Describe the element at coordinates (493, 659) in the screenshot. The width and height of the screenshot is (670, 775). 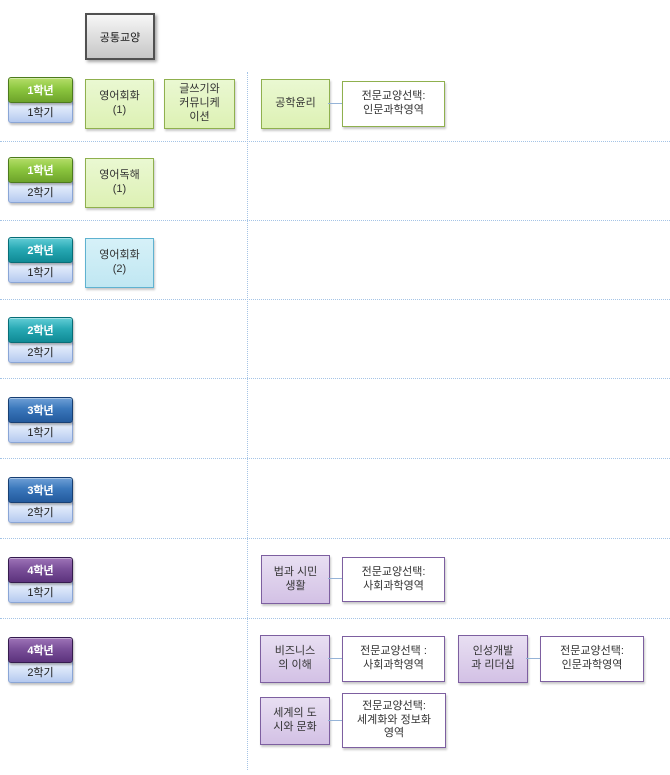
I see `course-node: 인성개발 과 리더십` at that location.